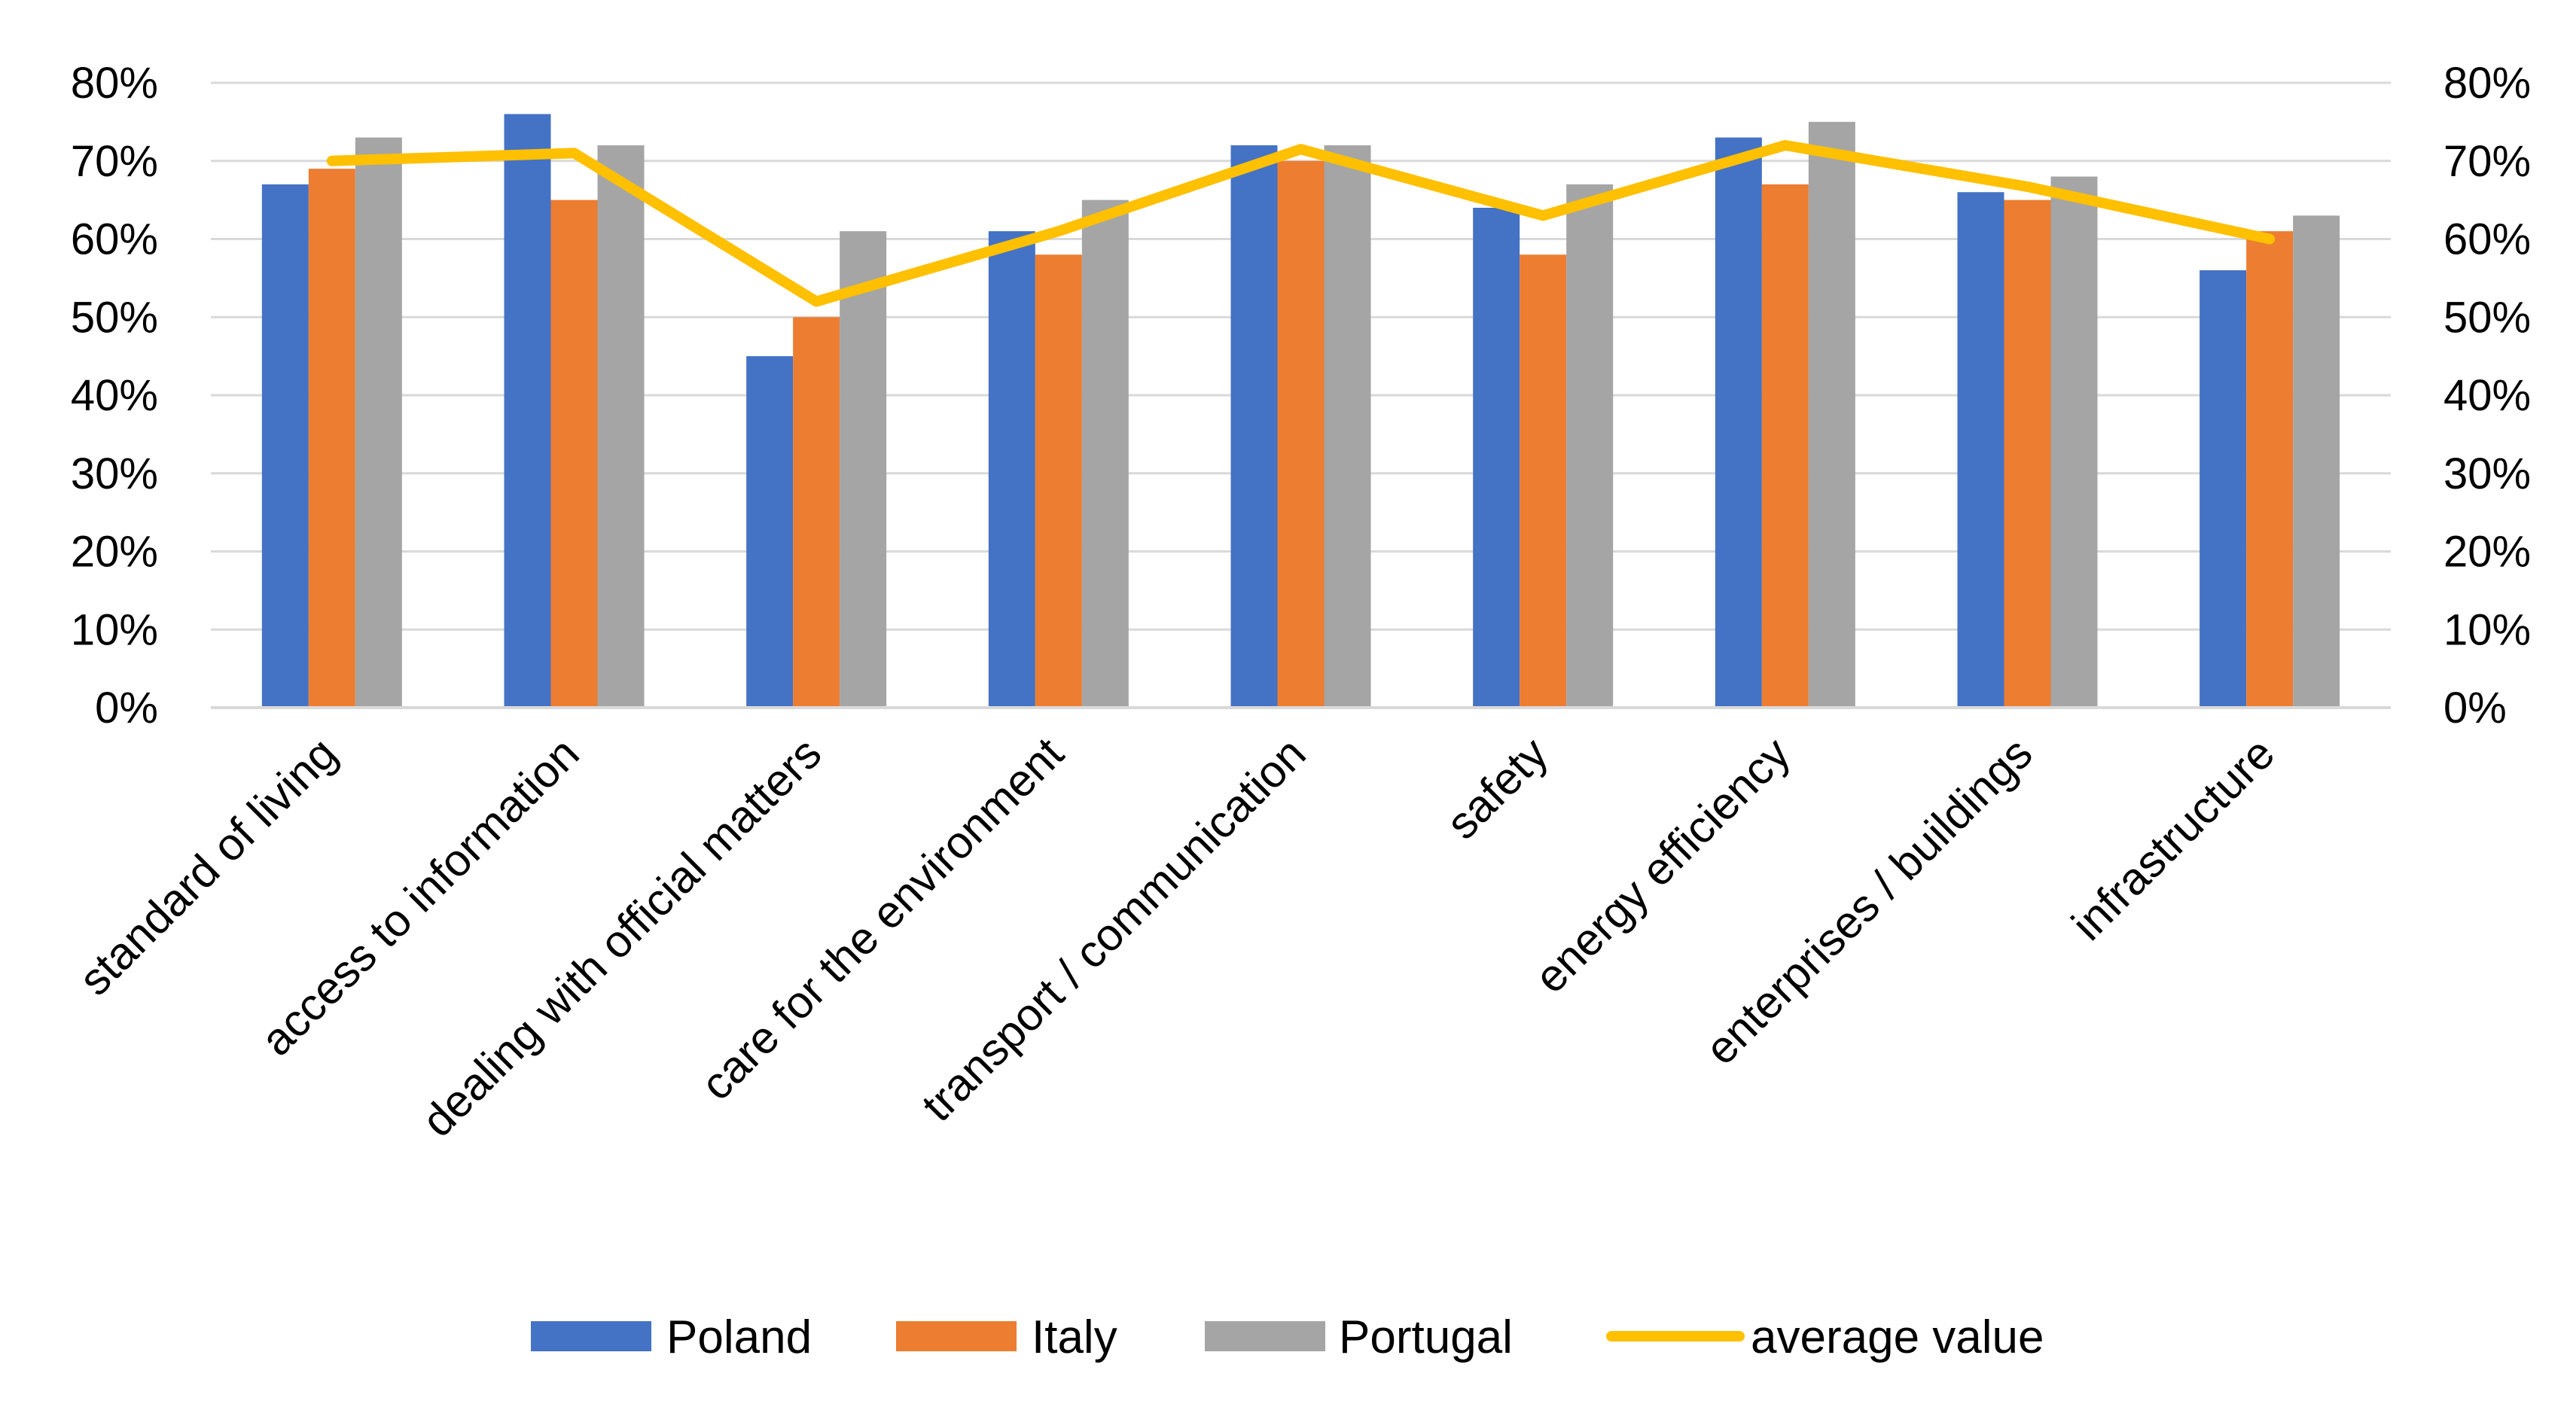 The height and width of the screenshot is (1404, 2576). I want to click on y2-tick-label: 50%, so click(2487, 317).